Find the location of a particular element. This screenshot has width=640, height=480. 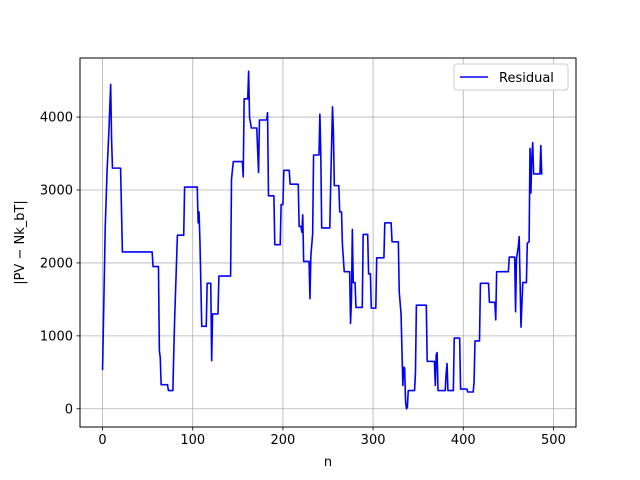

x-ticks: 0 100 200 300 400 500 is located at coordinates (332, 437).